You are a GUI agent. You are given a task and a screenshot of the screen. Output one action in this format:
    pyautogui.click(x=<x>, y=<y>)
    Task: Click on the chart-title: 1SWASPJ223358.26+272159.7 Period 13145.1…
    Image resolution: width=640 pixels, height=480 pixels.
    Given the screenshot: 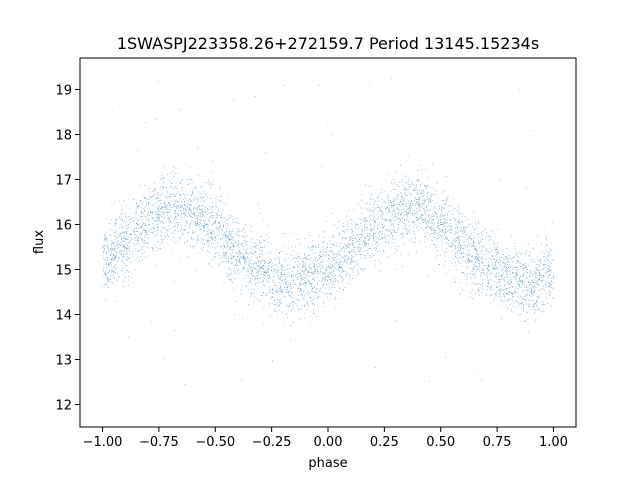 What is the action you would take?
    pyautogui.click(x=328, y=43)
    